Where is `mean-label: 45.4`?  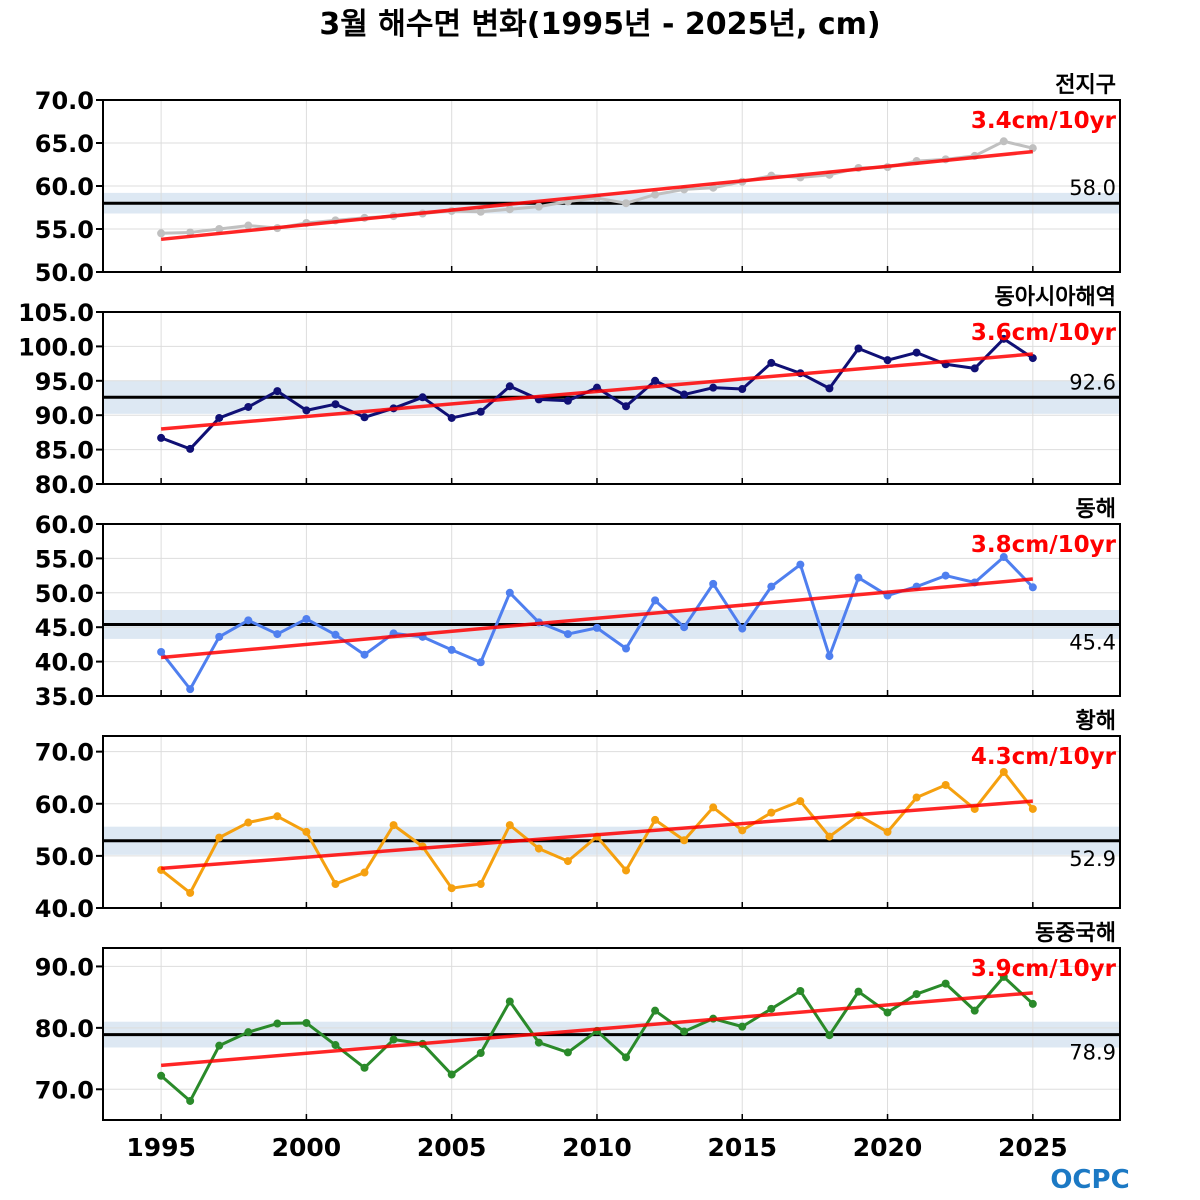
mean-label: 45.4 is located at coordinates (1092, 642).